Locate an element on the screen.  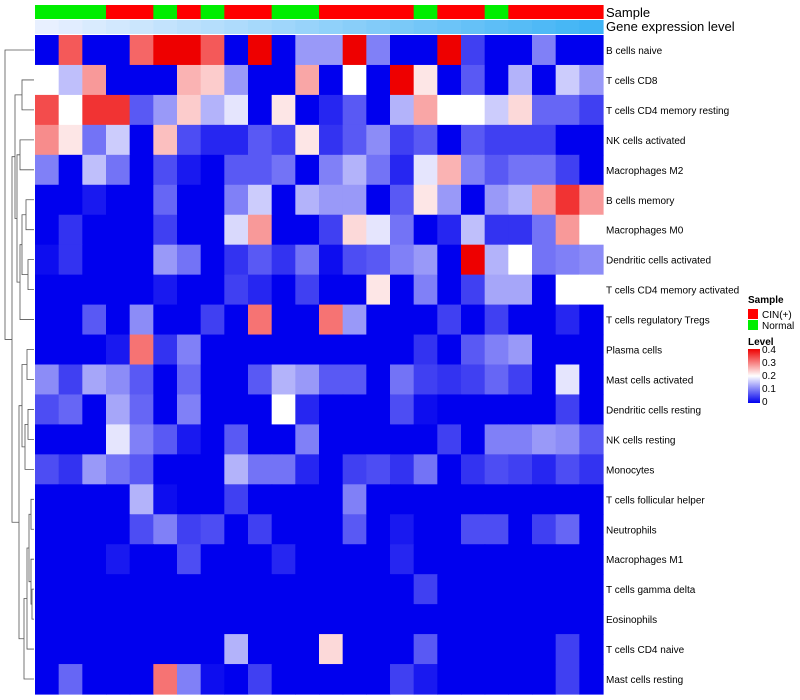
row-label: B cells naive is located at coordinates (634, 51).